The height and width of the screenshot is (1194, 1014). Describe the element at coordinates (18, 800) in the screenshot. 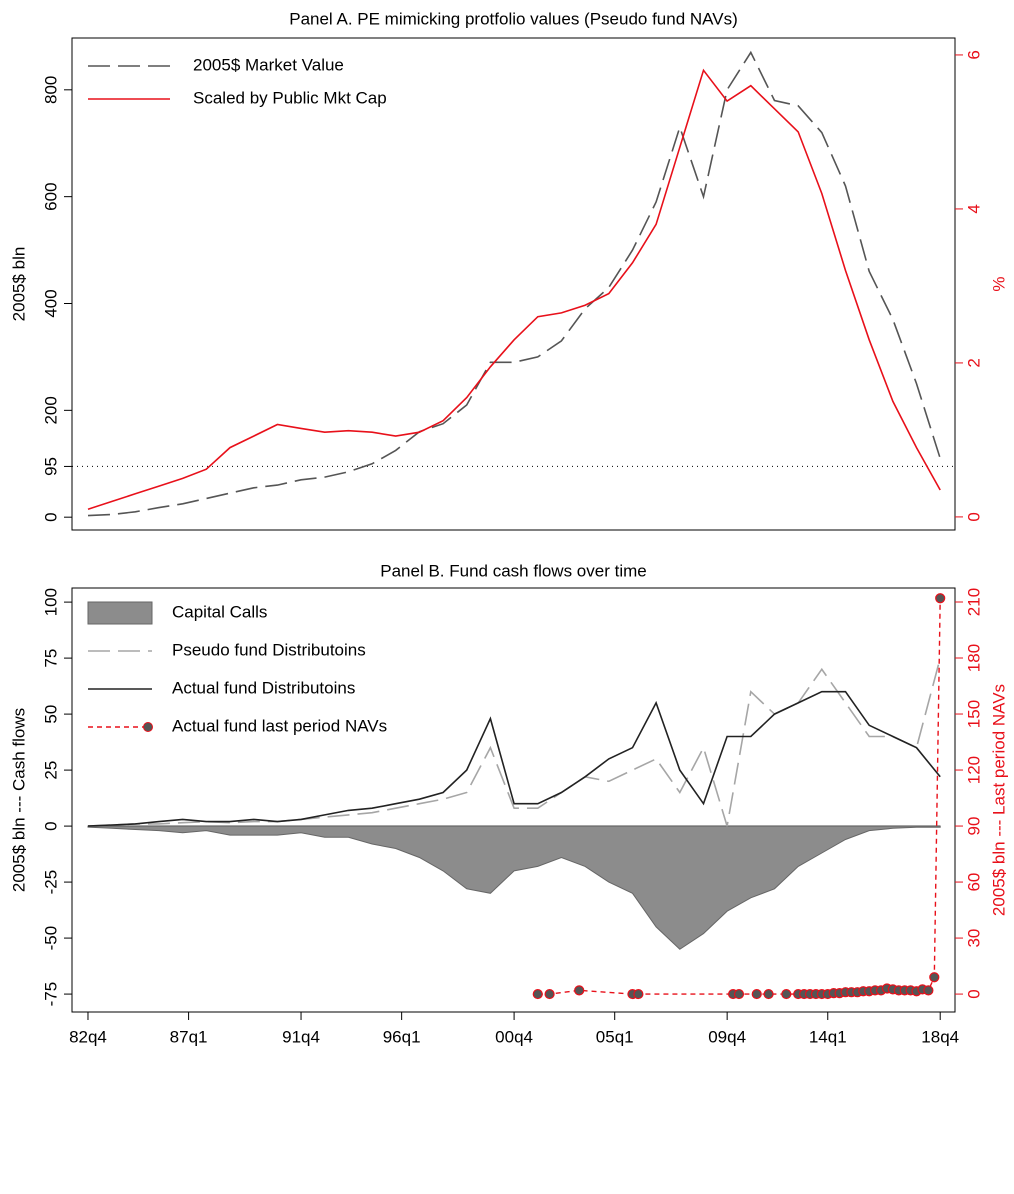

I see `y-axis-label: 2005$ bln --- Cash flows` at that location.